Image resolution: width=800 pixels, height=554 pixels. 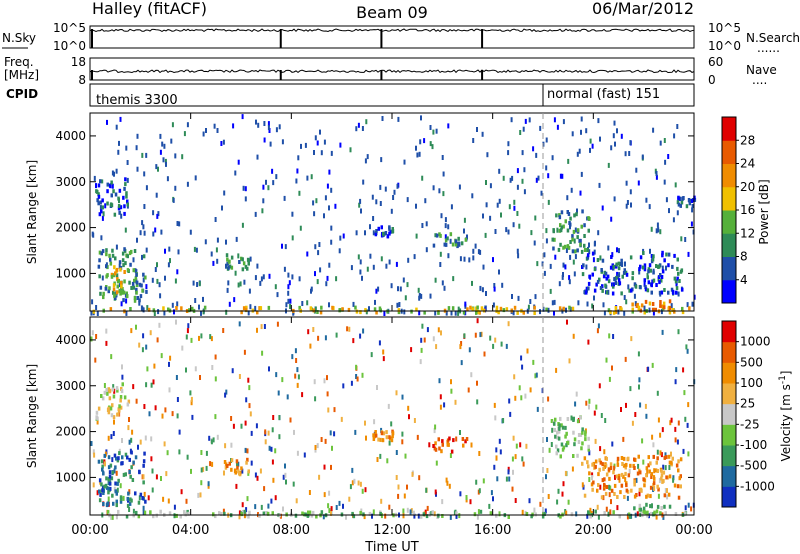 I want to click on x-tick-label: 04:00, so click(x=190, y=530).